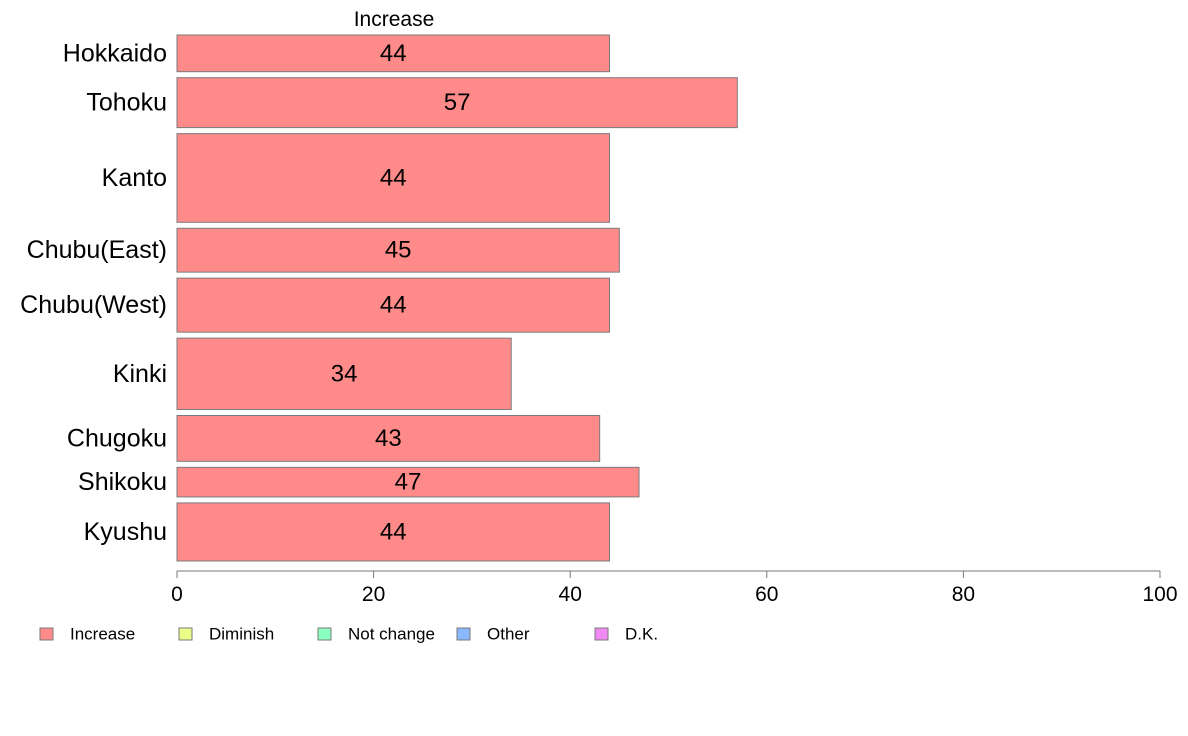 The width and height of the screenshot is (1188, 736). Describe the element at coordinates (115, 53) in the screenshot. I see `category-label: Hokkaido` at that location.